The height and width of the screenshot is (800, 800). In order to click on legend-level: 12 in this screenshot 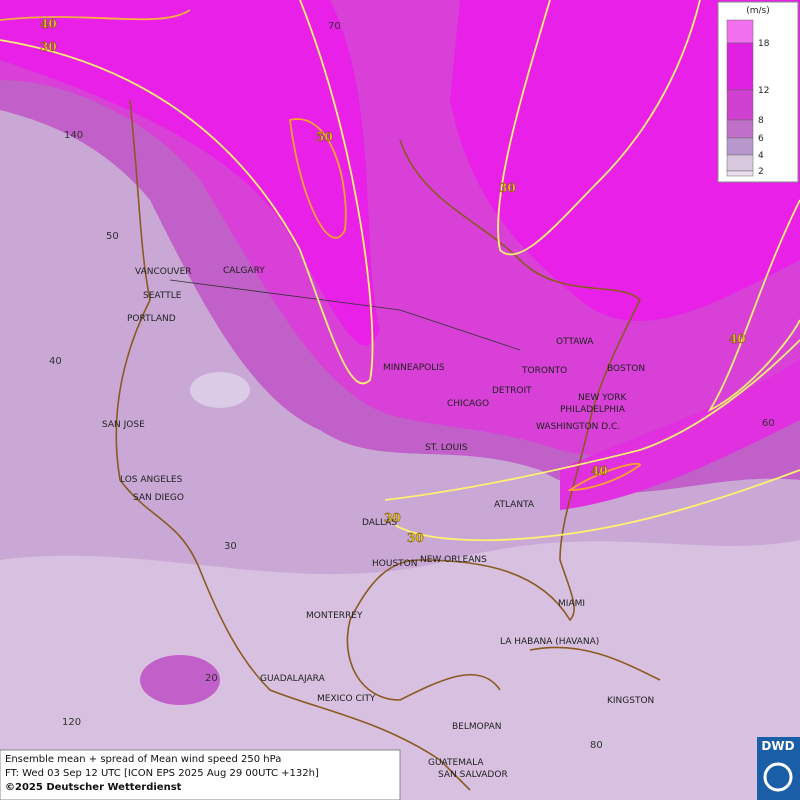, I will do `click(763, 91)`.